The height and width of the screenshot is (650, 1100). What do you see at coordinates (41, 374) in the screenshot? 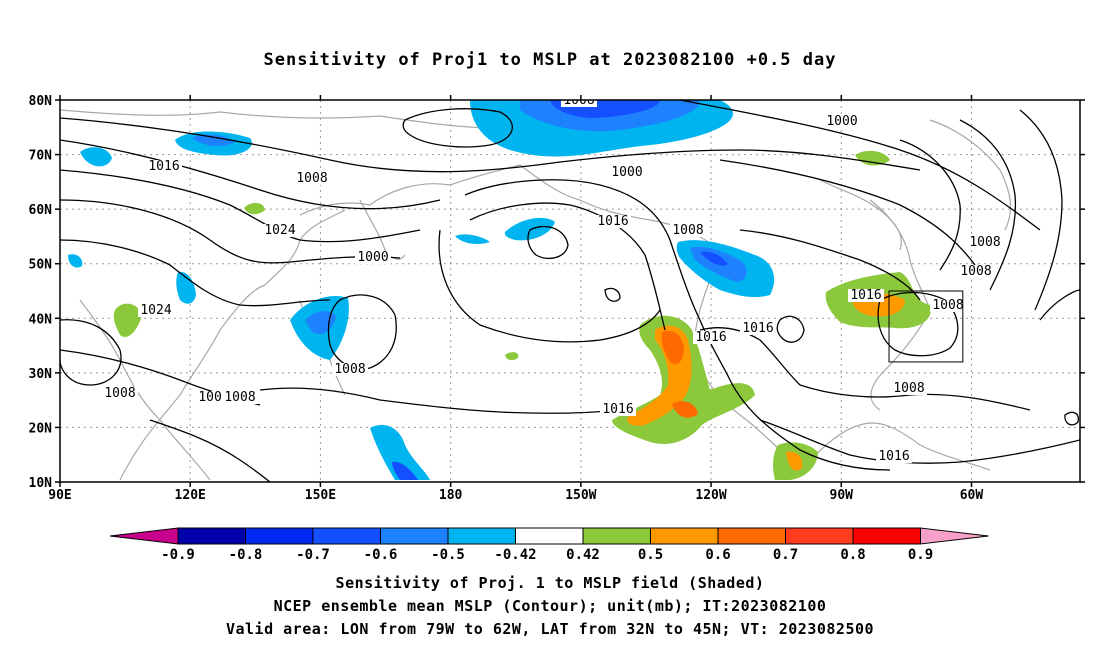
I see `lat-label: 30N` at bounding box center [41, 374].